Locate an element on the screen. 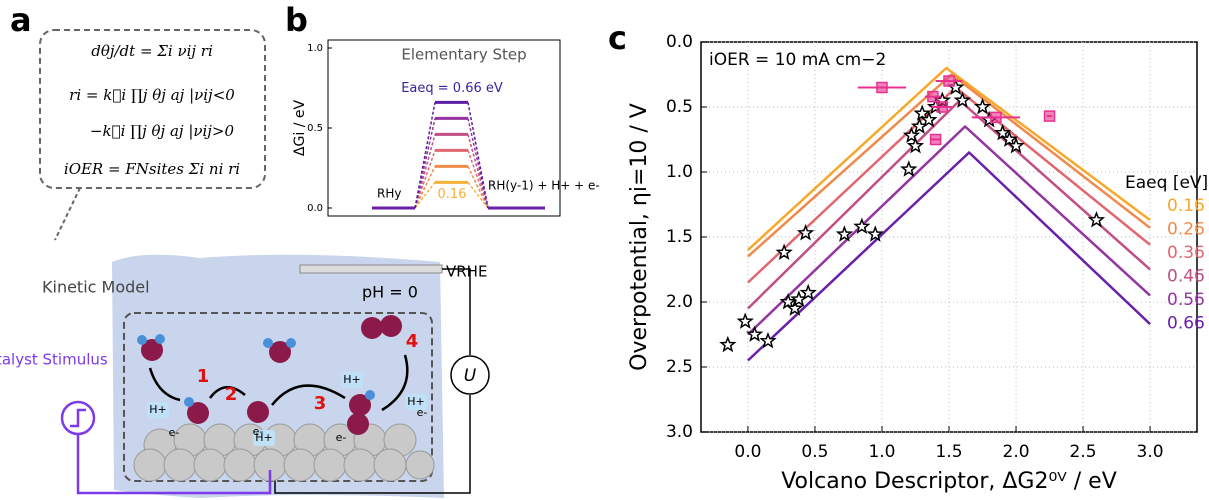 This screenshot has width=1209, height=500. barrier-label: 0.16 is located at coordinates (452, 194).